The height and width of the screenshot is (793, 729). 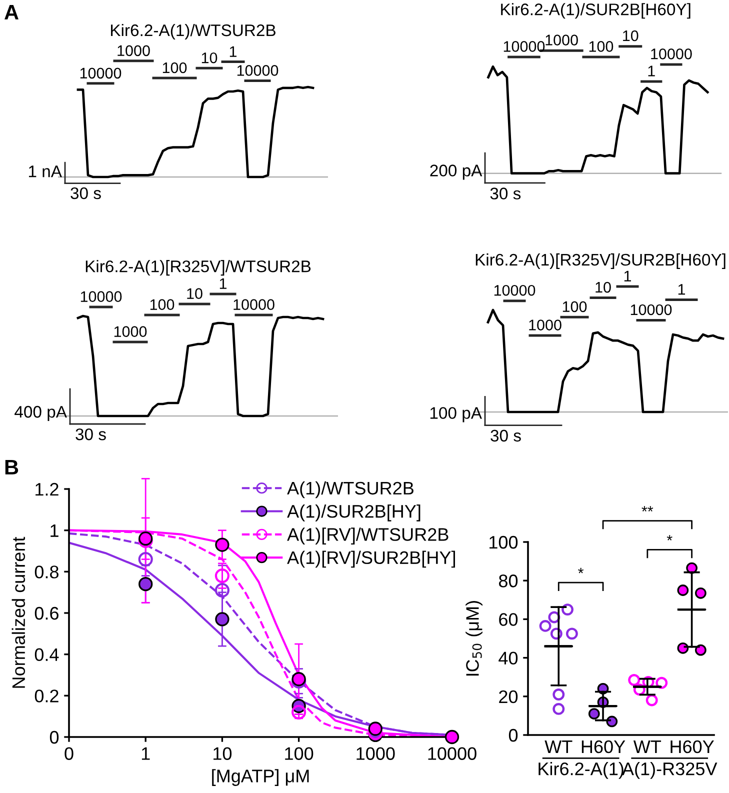 What do you see at coordinates (651, 71) in the screenshot?
I see `annotation: 1` at bounding box center [651, 71].